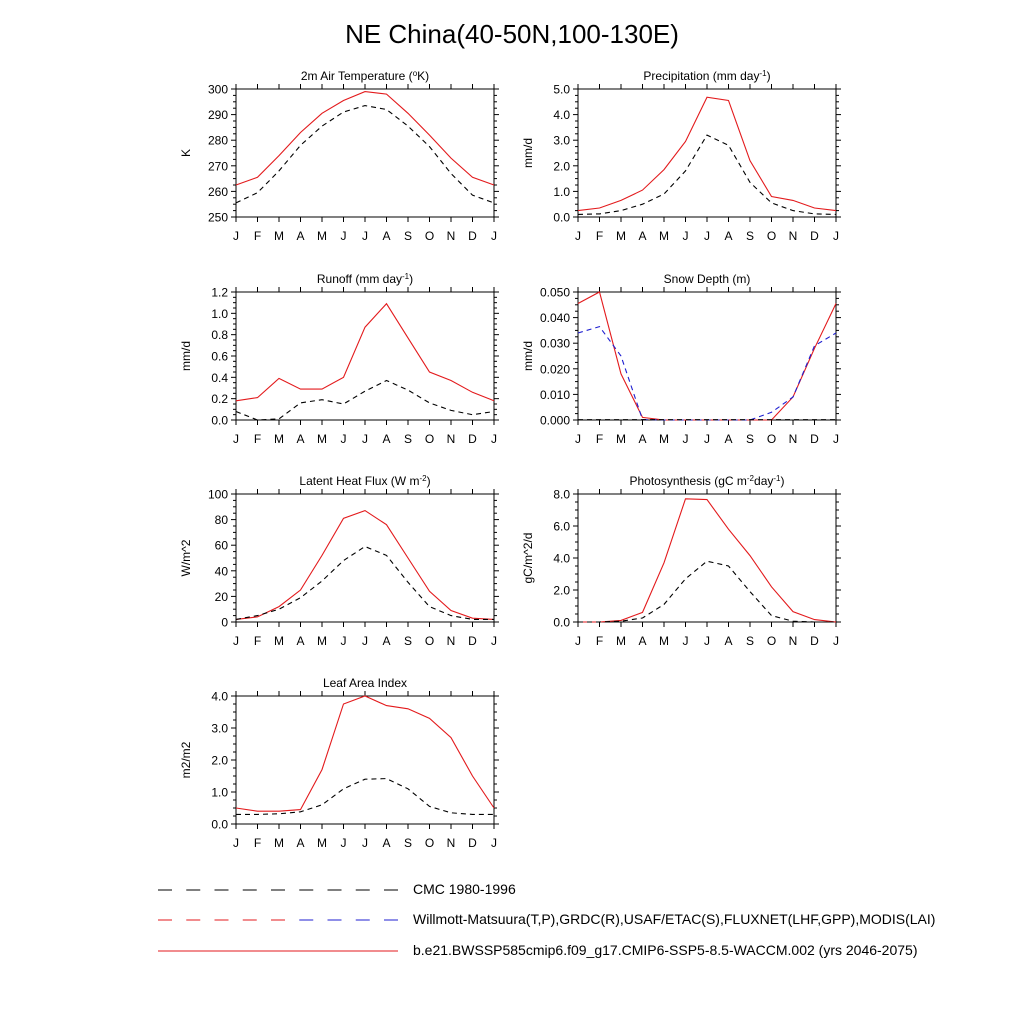 This screenshot has width=1024, height=1024. I want to click on y-tick-label: 1.0, so click(561, 192).